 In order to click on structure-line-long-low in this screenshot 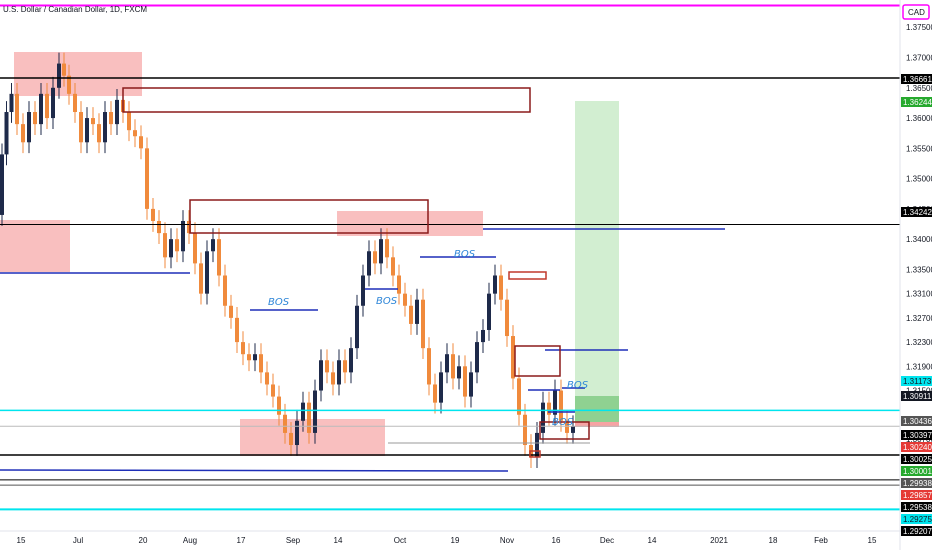, I will do `click(254, 470)`.